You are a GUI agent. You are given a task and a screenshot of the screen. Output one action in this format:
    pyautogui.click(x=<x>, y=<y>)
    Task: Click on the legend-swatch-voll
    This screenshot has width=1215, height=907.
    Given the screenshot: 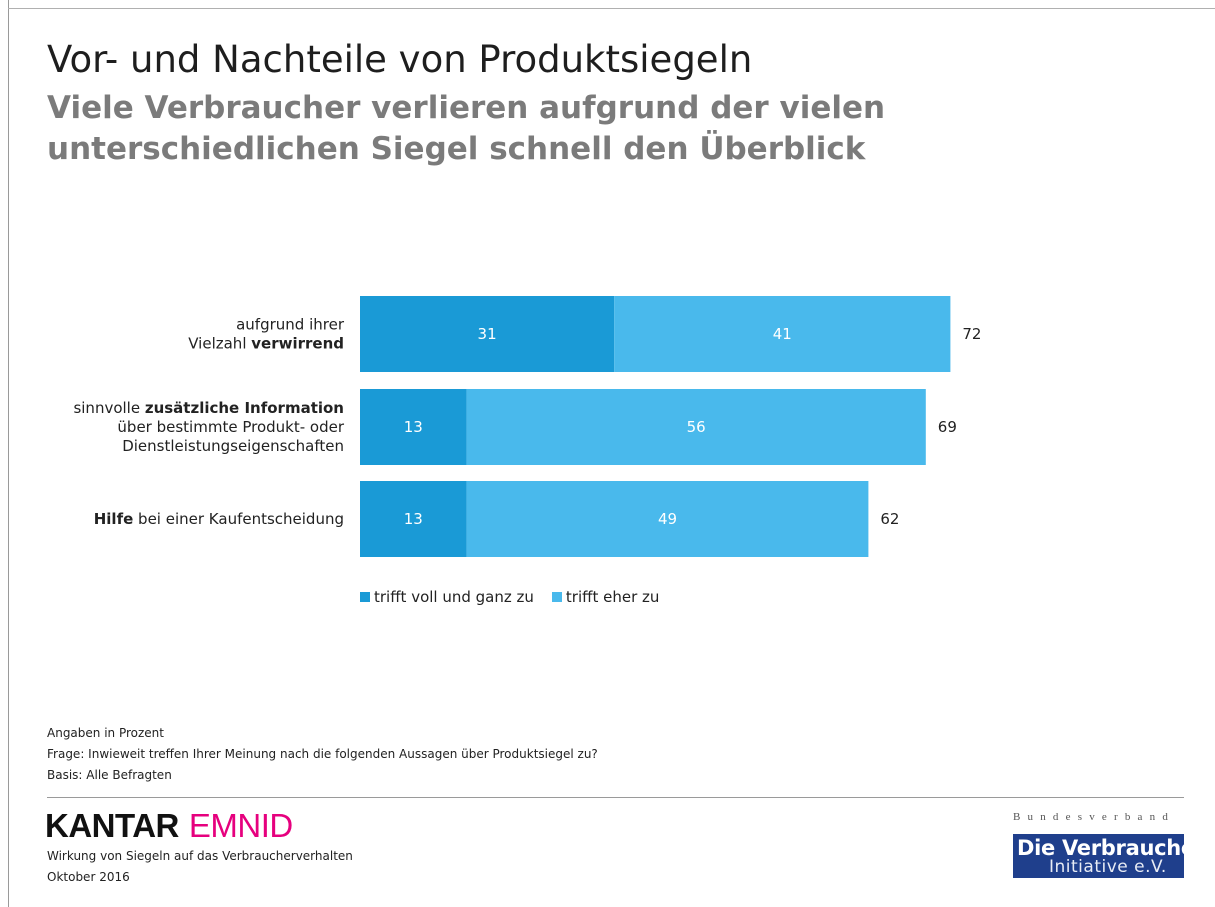 What is the action you would take?
    pyautogui.click(x=365, y=597)
    